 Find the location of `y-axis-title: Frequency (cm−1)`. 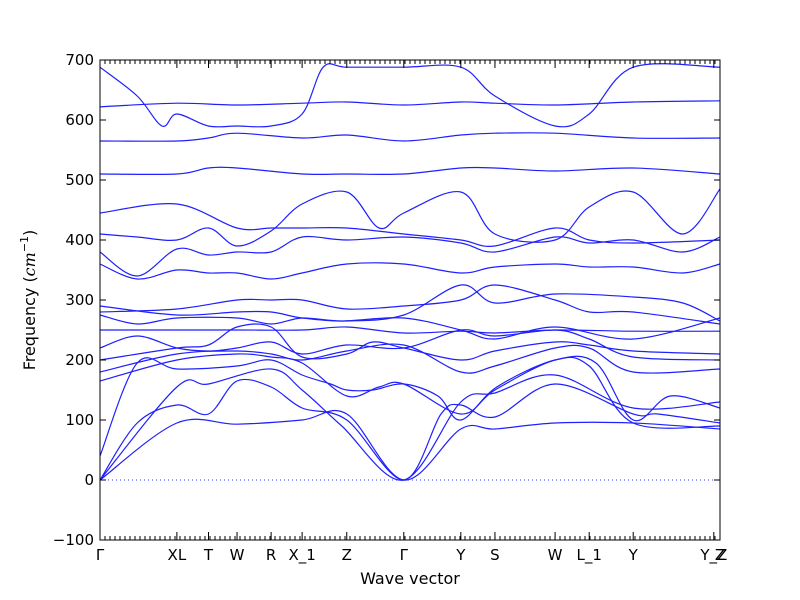

y-axis-title: Frequency (cm−1) is located at coordinates (28, 300).